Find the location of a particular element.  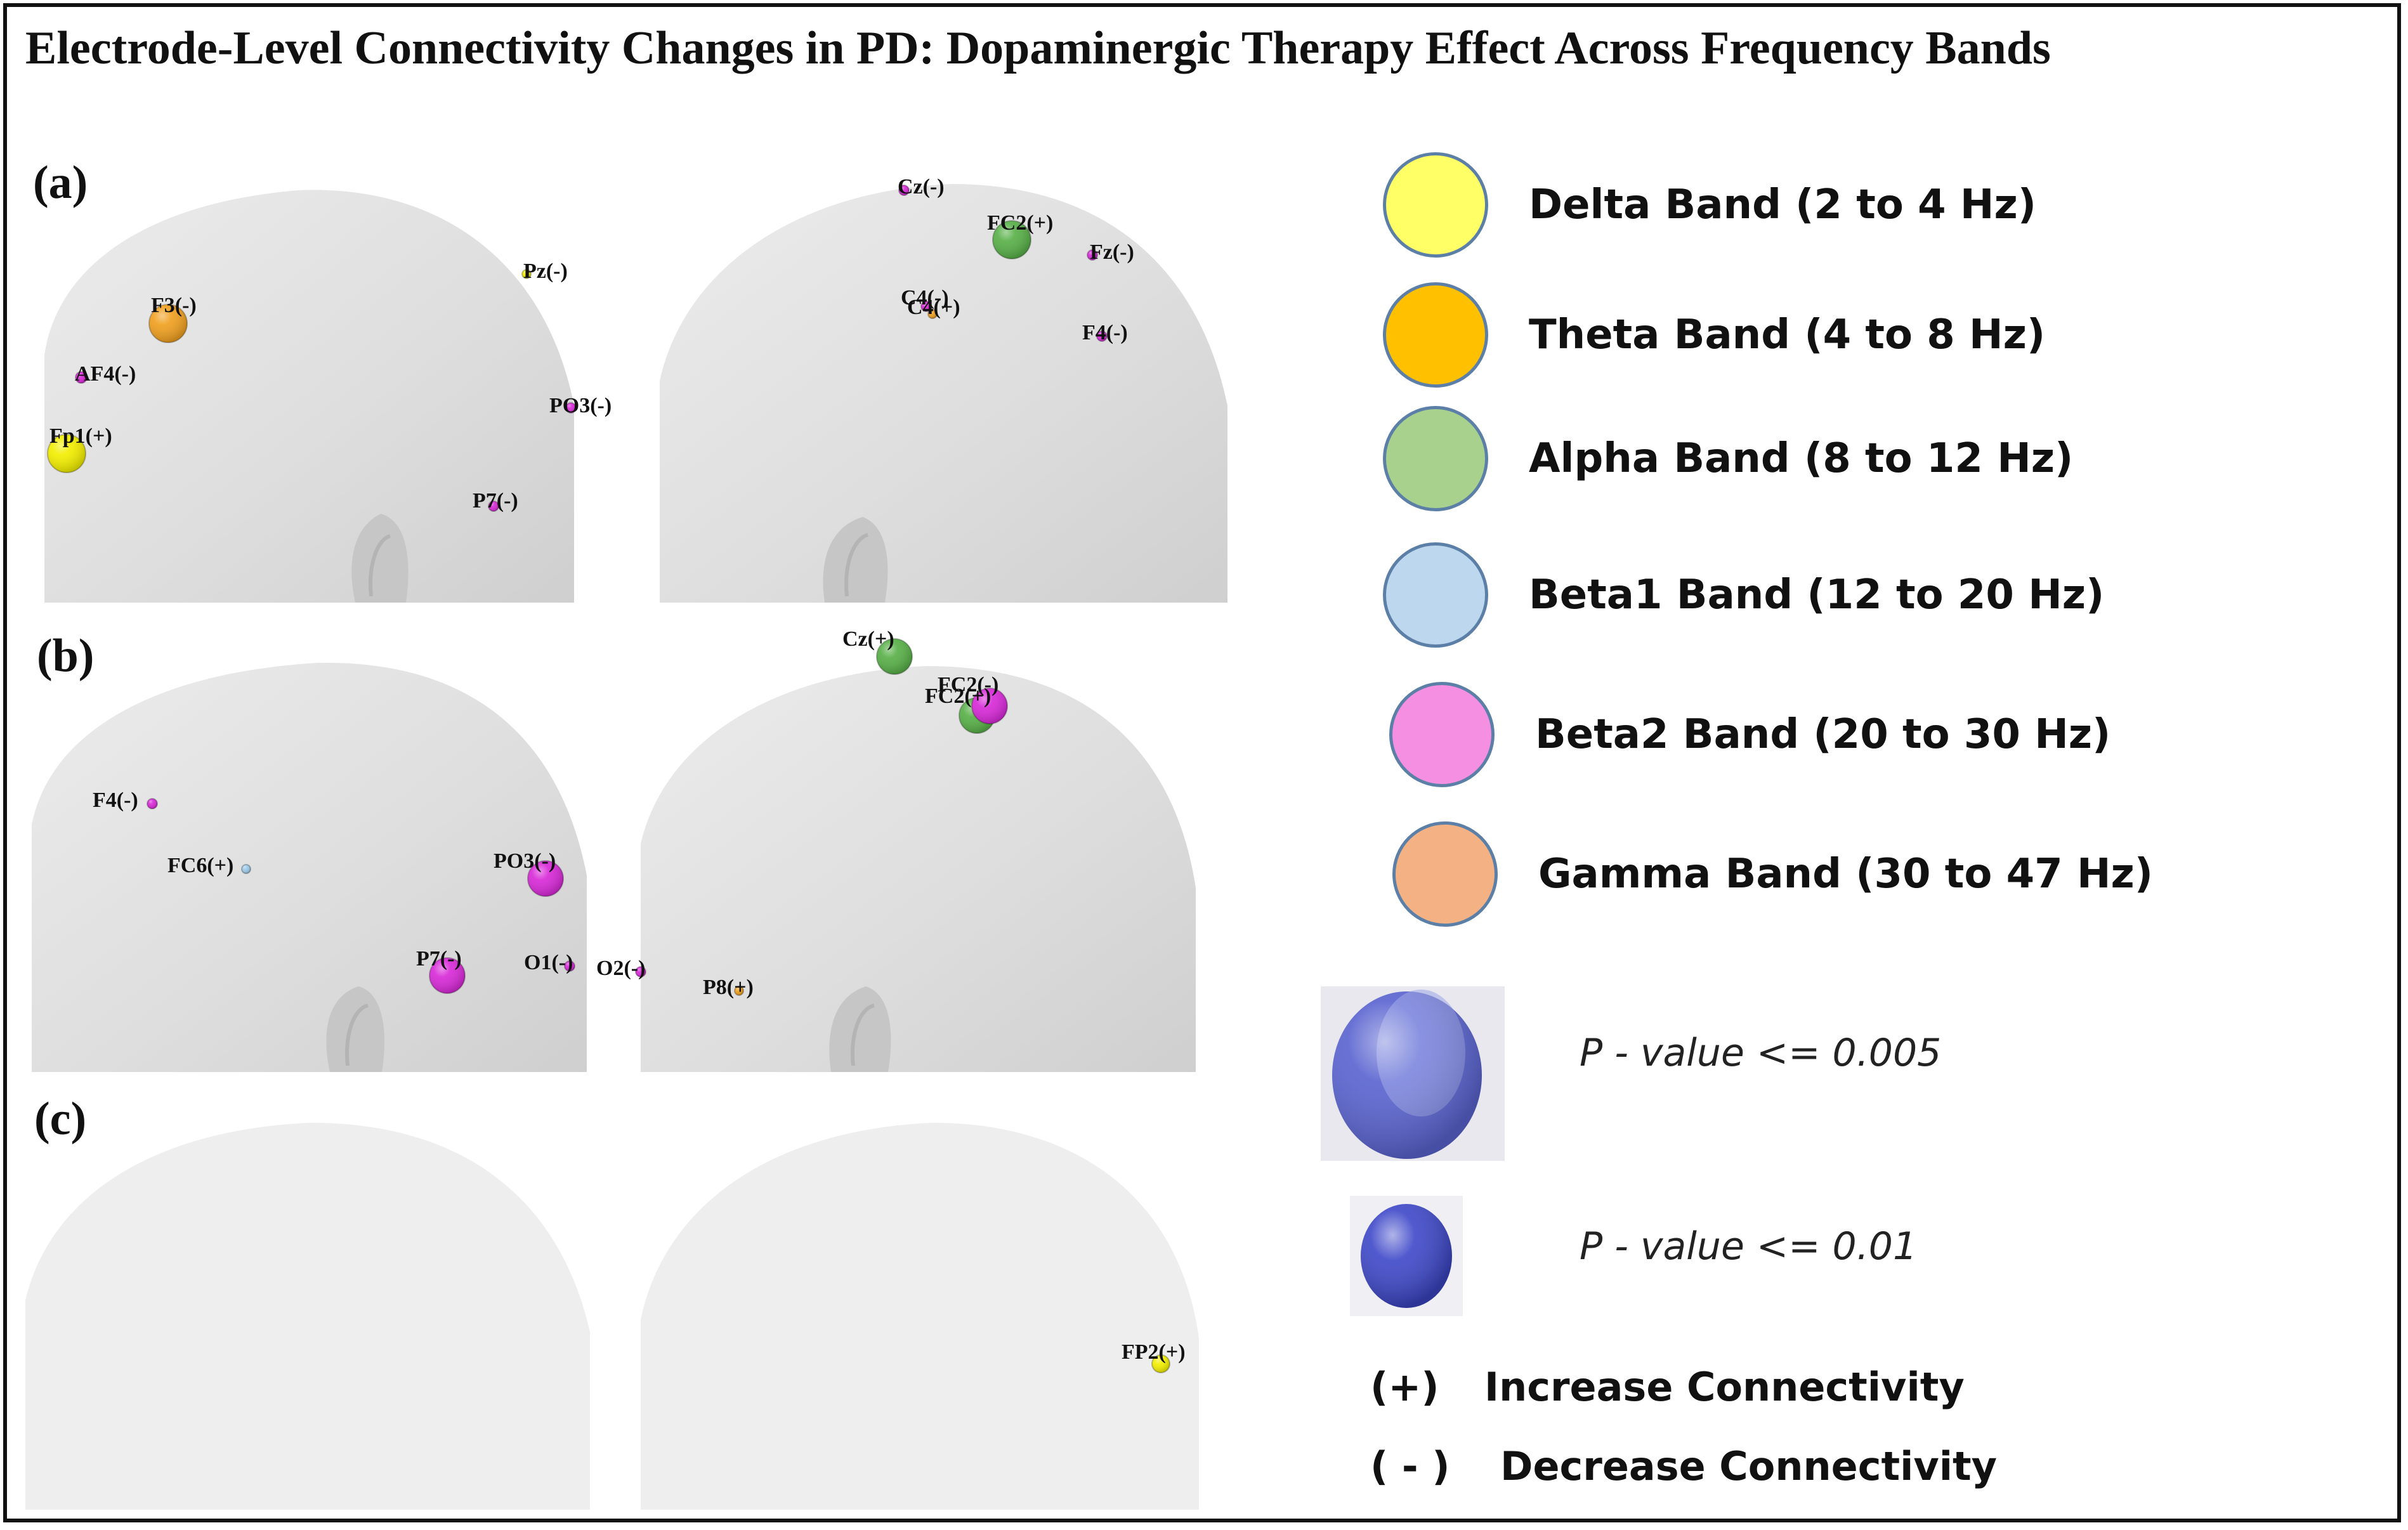

electrode-f4-b-label: F4(-) is located at coordinates (115, 800).